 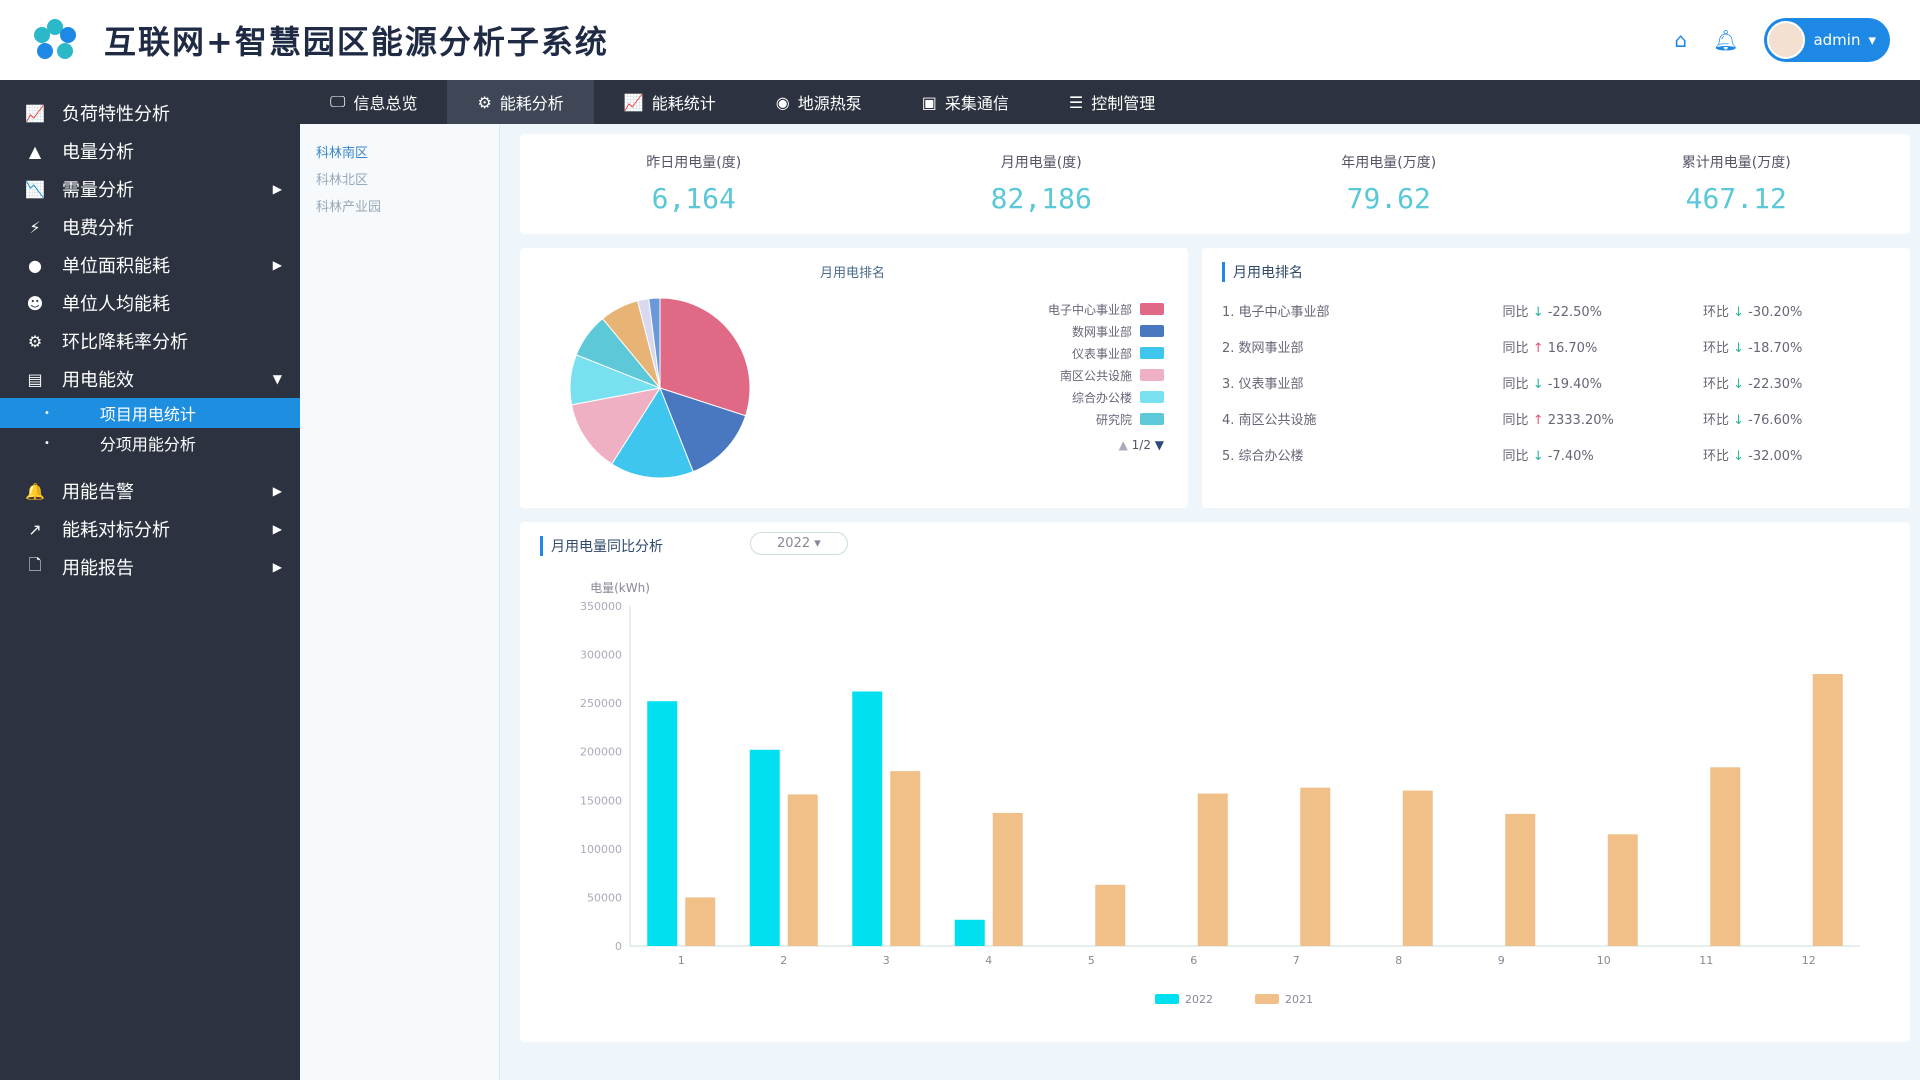 I want to click on tab-icon: 📈, so click(x=633, y=102).